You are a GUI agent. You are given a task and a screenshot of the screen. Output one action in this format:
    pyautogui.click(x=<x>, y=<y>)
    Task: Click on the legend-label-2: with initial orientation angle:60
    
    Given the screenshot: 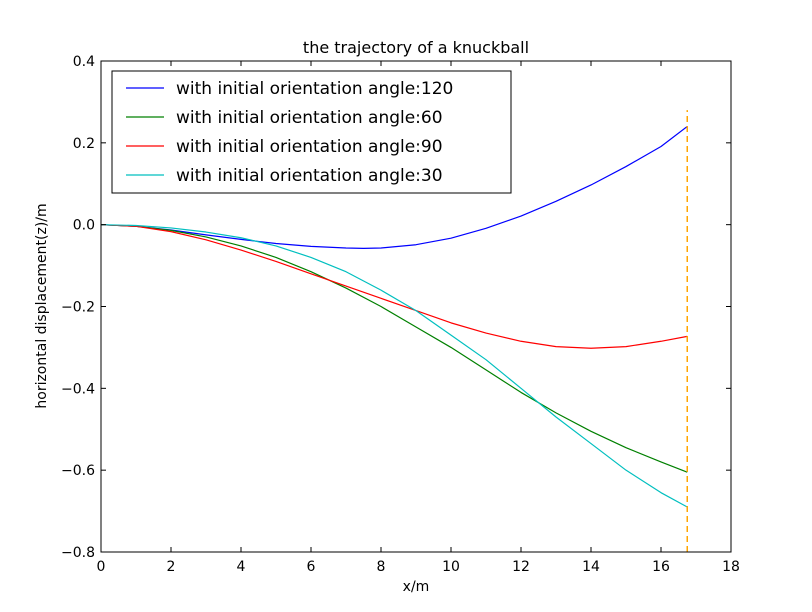 What is the action you would take?
    pyautogui.click(x=309, y=118)
    